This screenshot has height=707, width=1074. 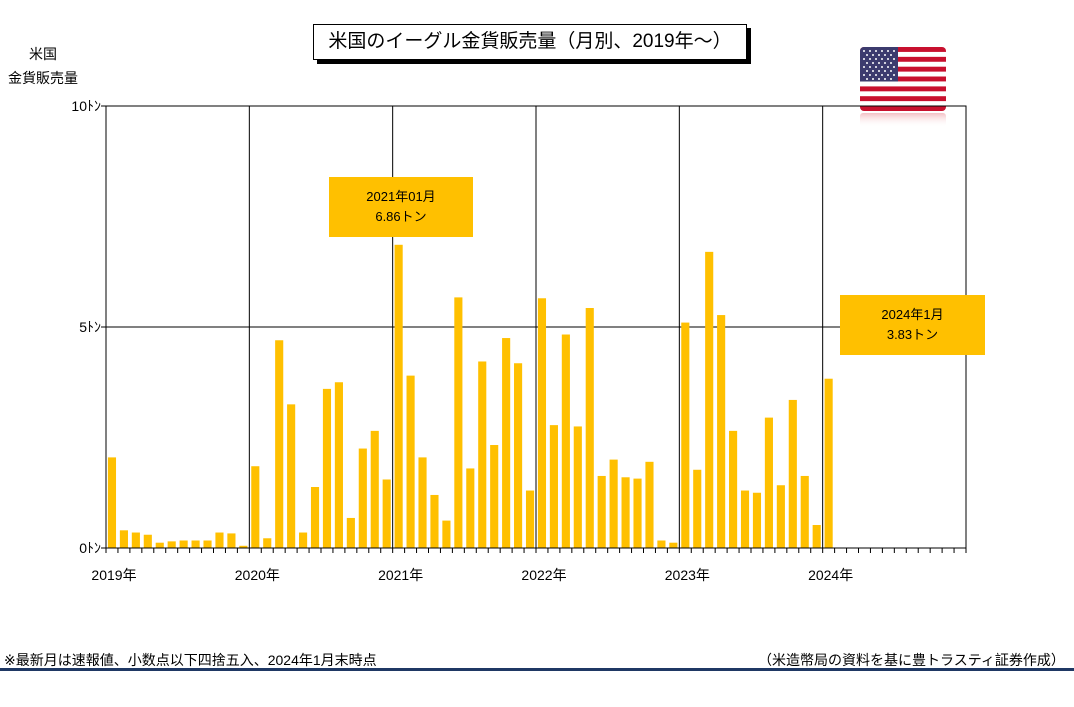 What do you see at coordinates (86, 106) in the screenshot?
I see `y-tick-label: 10ﾄﾝ` at bounding box center [86, 106].